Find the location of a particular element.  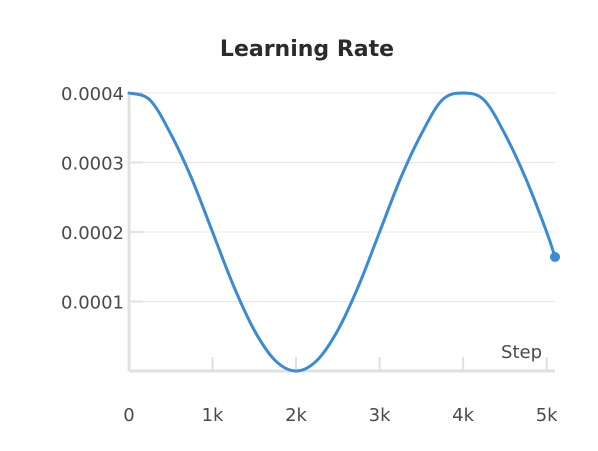

x-tick-label: 3k is located at coordinates (380, 415).